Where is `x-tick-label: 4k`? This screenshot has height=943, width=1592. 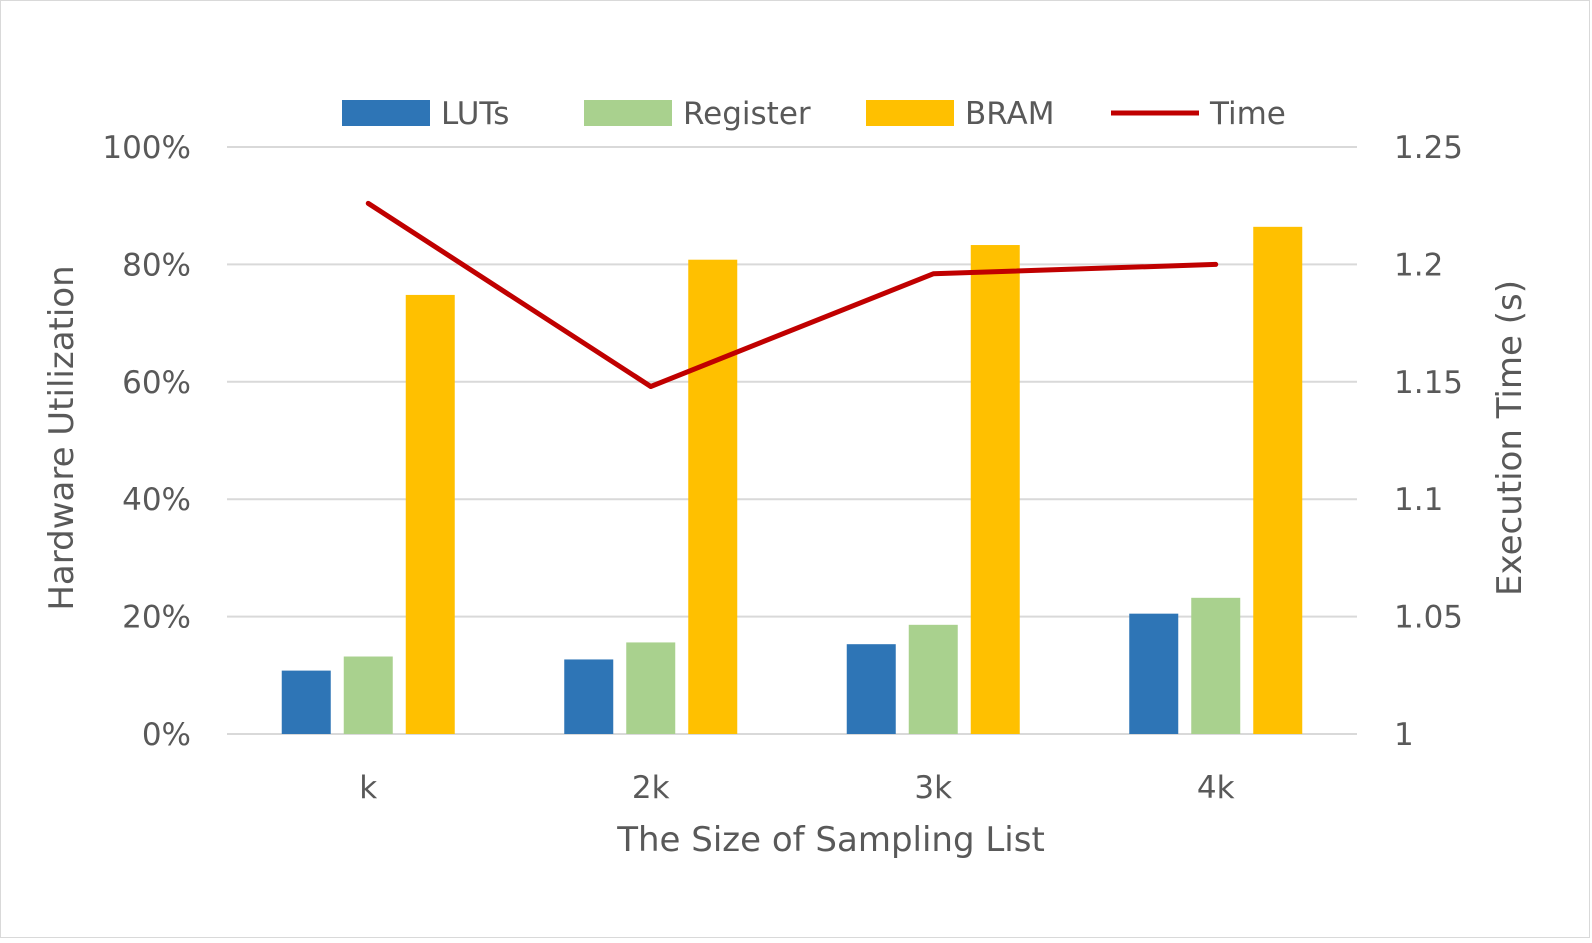 x-tick-label: 4k is located at coordinates (1216, 788).